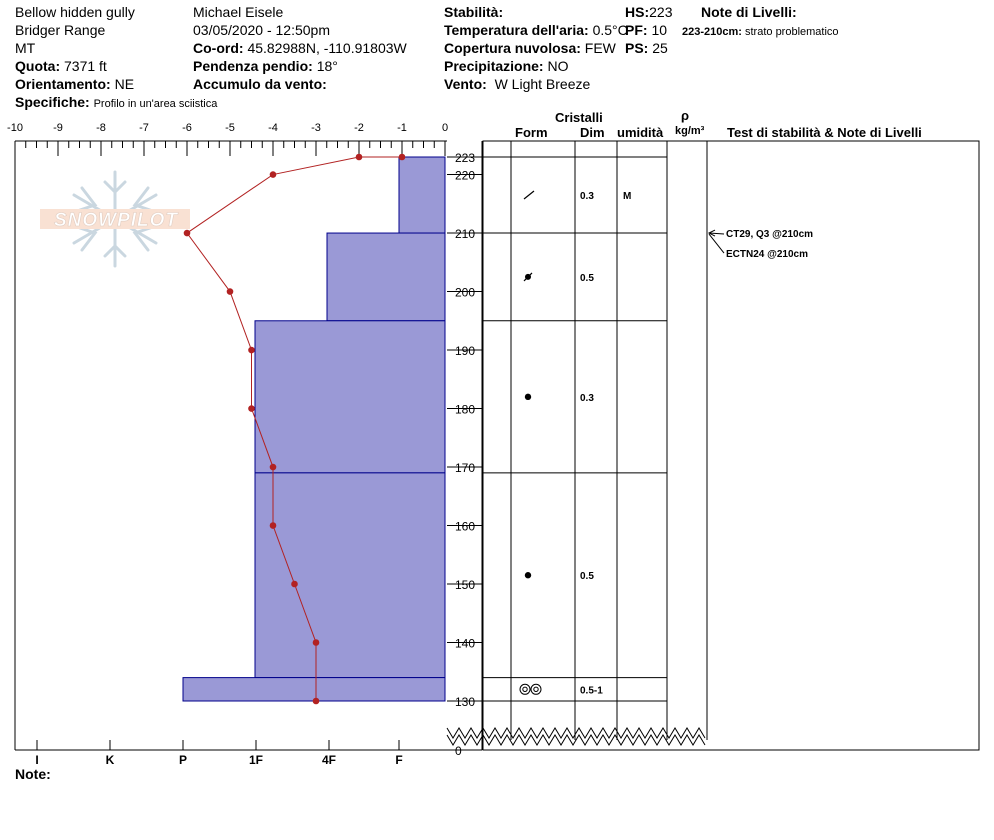 The width and height of the screenshot is (994, 840). What do you see at coordinates (465, 351) in the screenshot?
I see `height-tick-label: 190` at bounding box center [465, 351].